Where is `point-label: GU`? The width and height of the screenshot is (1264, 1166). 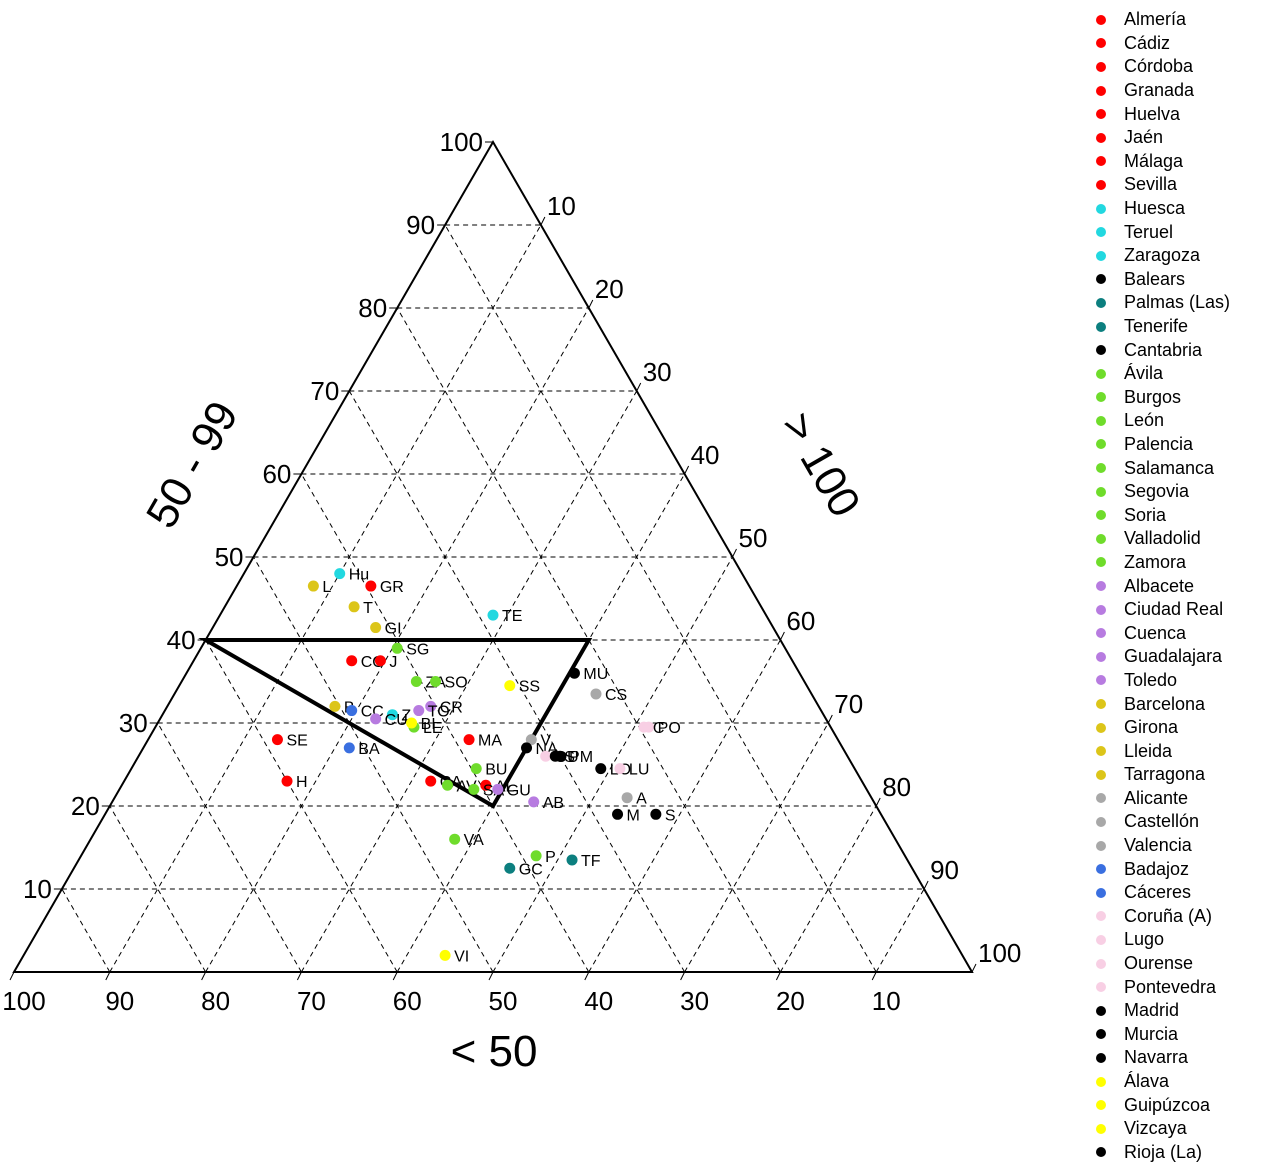
point-label: GU is located at coordinates (519, 790).